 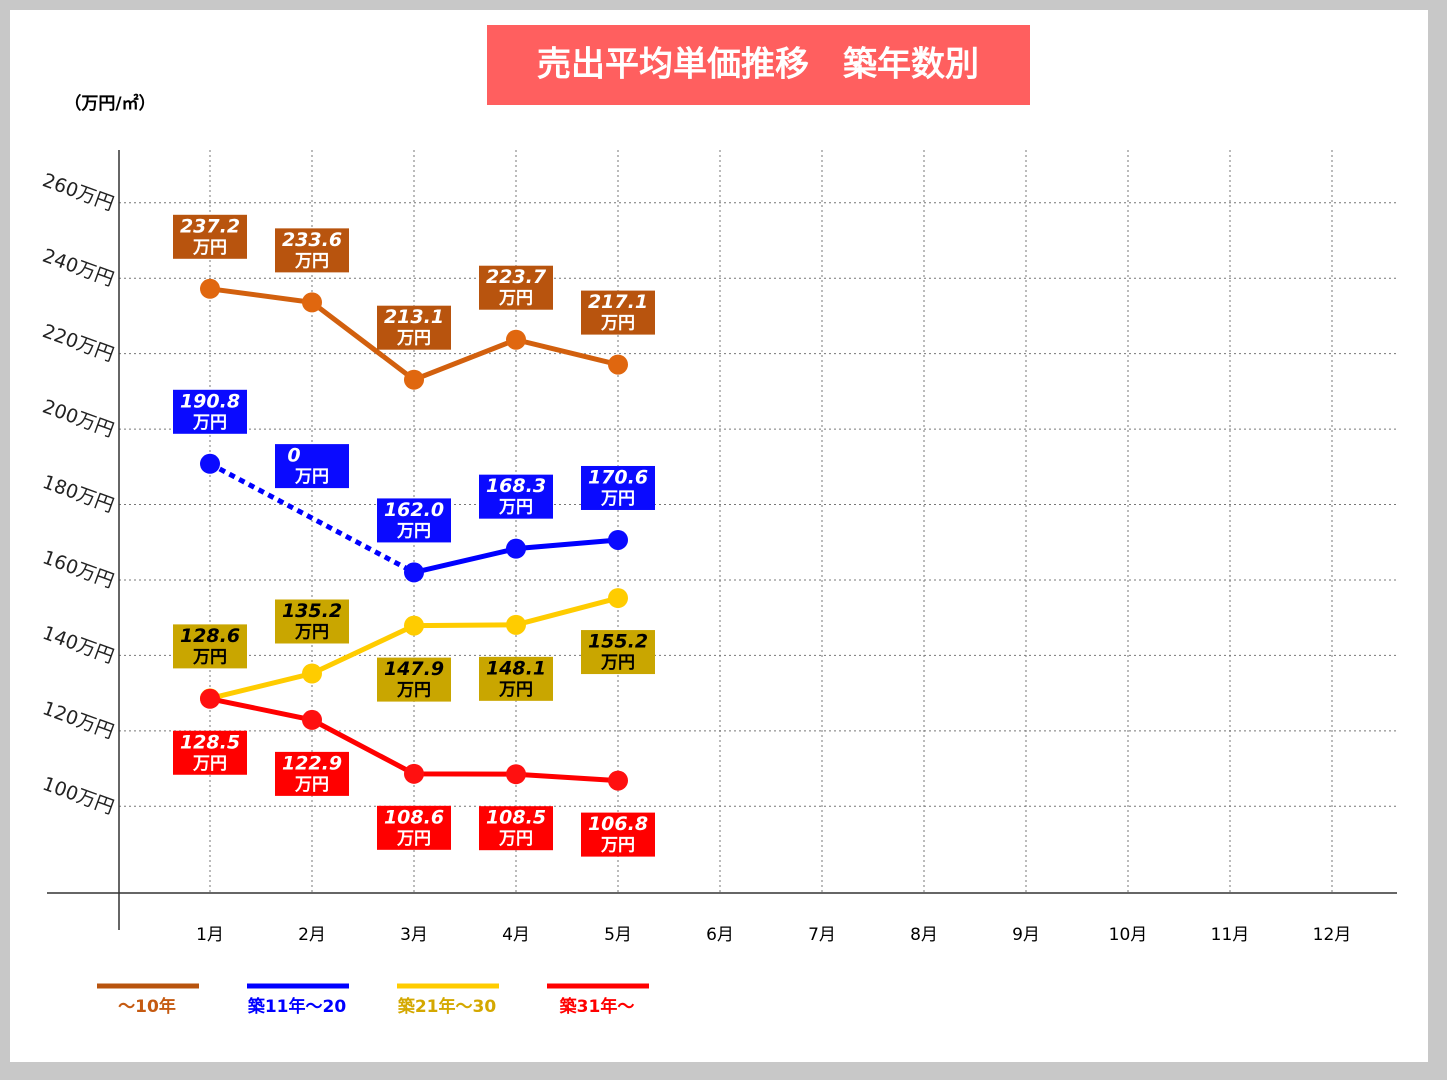 What do you see at coordinates (312, 763) in the screenshot?
I see `data-label: 122.9` at bounding box center [312, 763].